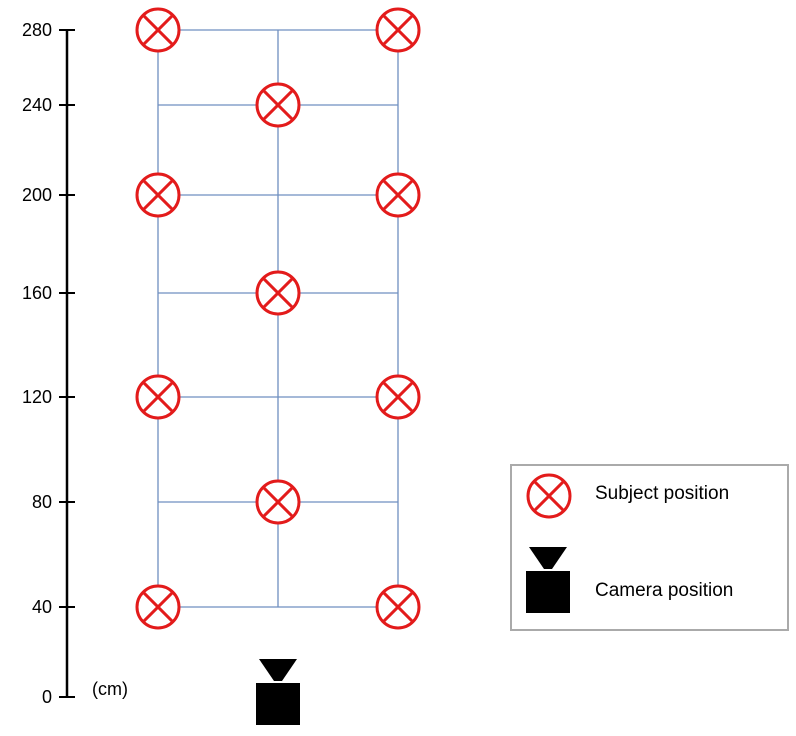 This screenshot has height=736, width=796. I want to click on camera-marker, so click(278, 692).